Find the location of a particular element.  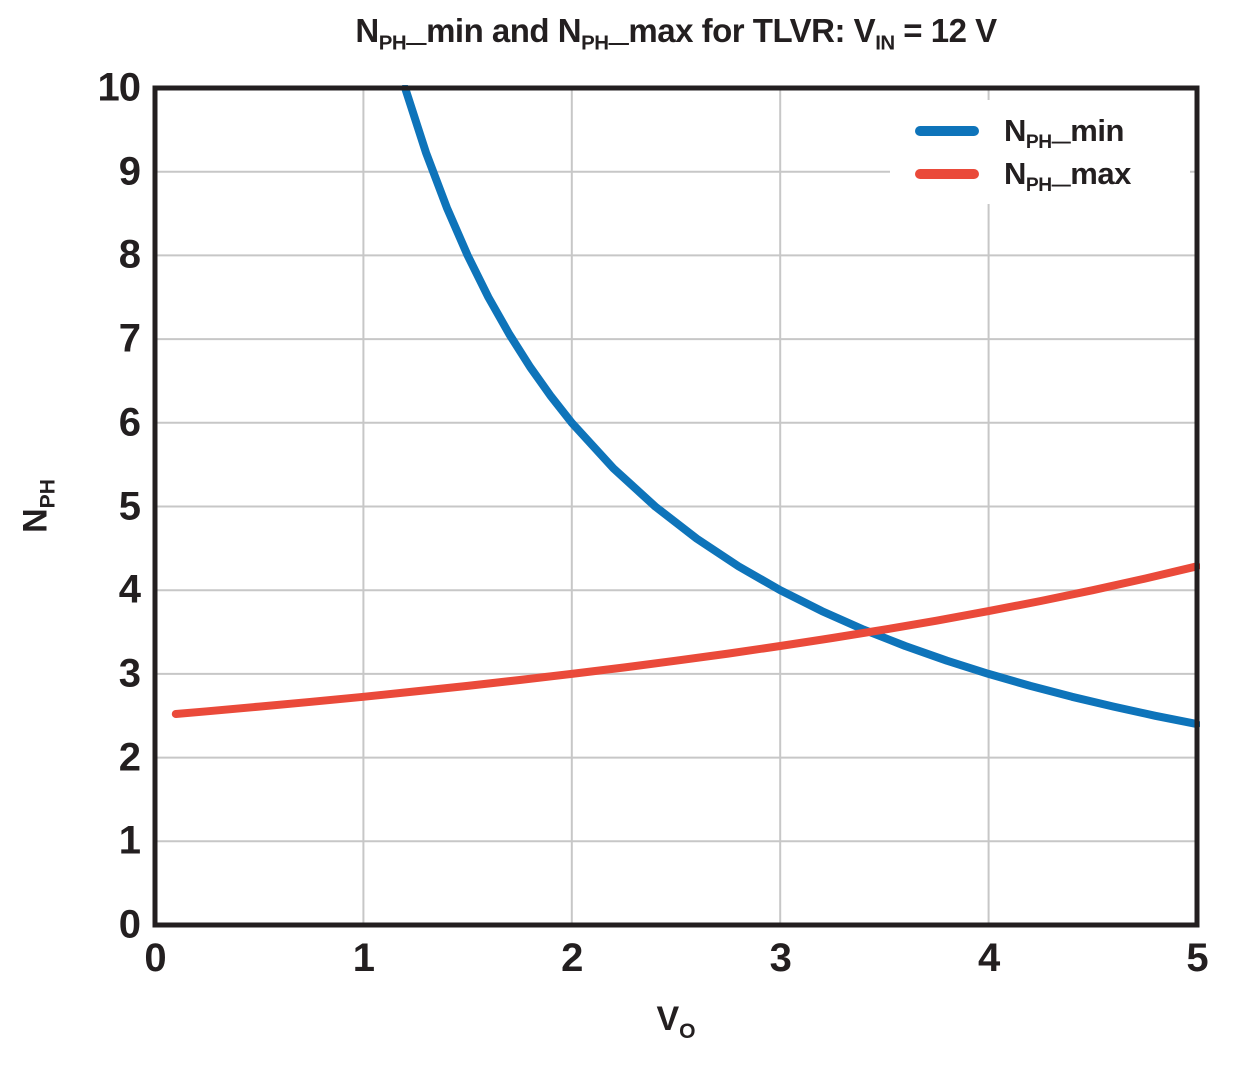

label-subscript: PH is located at coordinates (48, 494).